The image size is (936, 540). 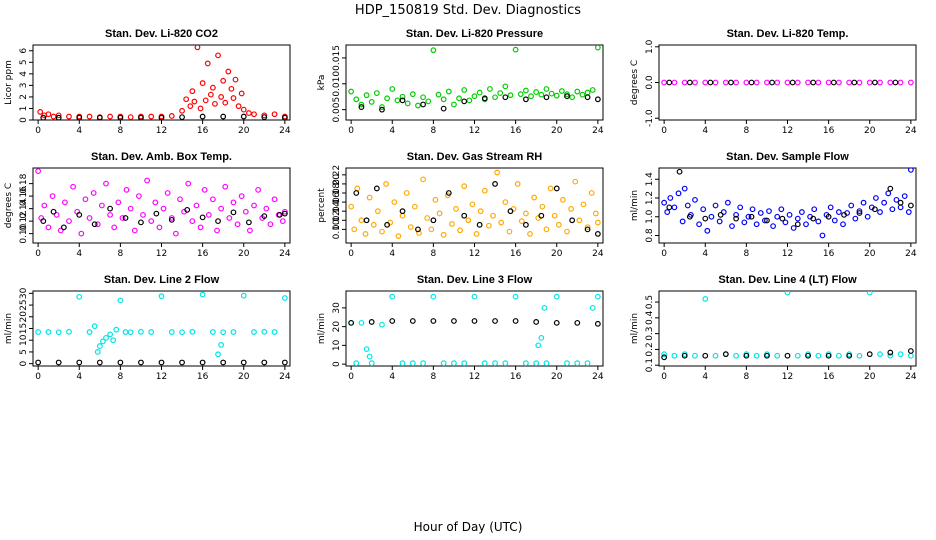 What do you see at coordinates (787, 82) in the screenshot?
I see `data-layer` at bounding box center [787, 82].